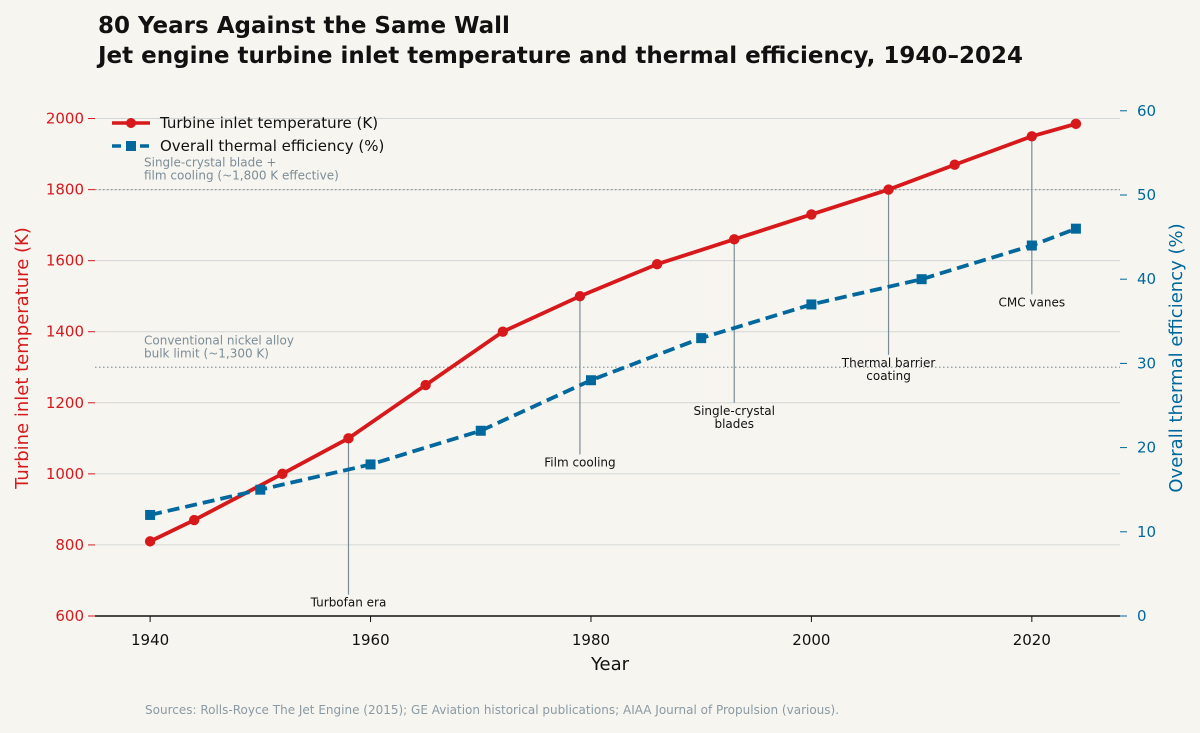 Image resolution: width=1200 pixels, height=733 pixels. What do you see at coordinates (888, 376) in the screenshot?
I see `annotation-label: coating` at bounding box center [888, 376].